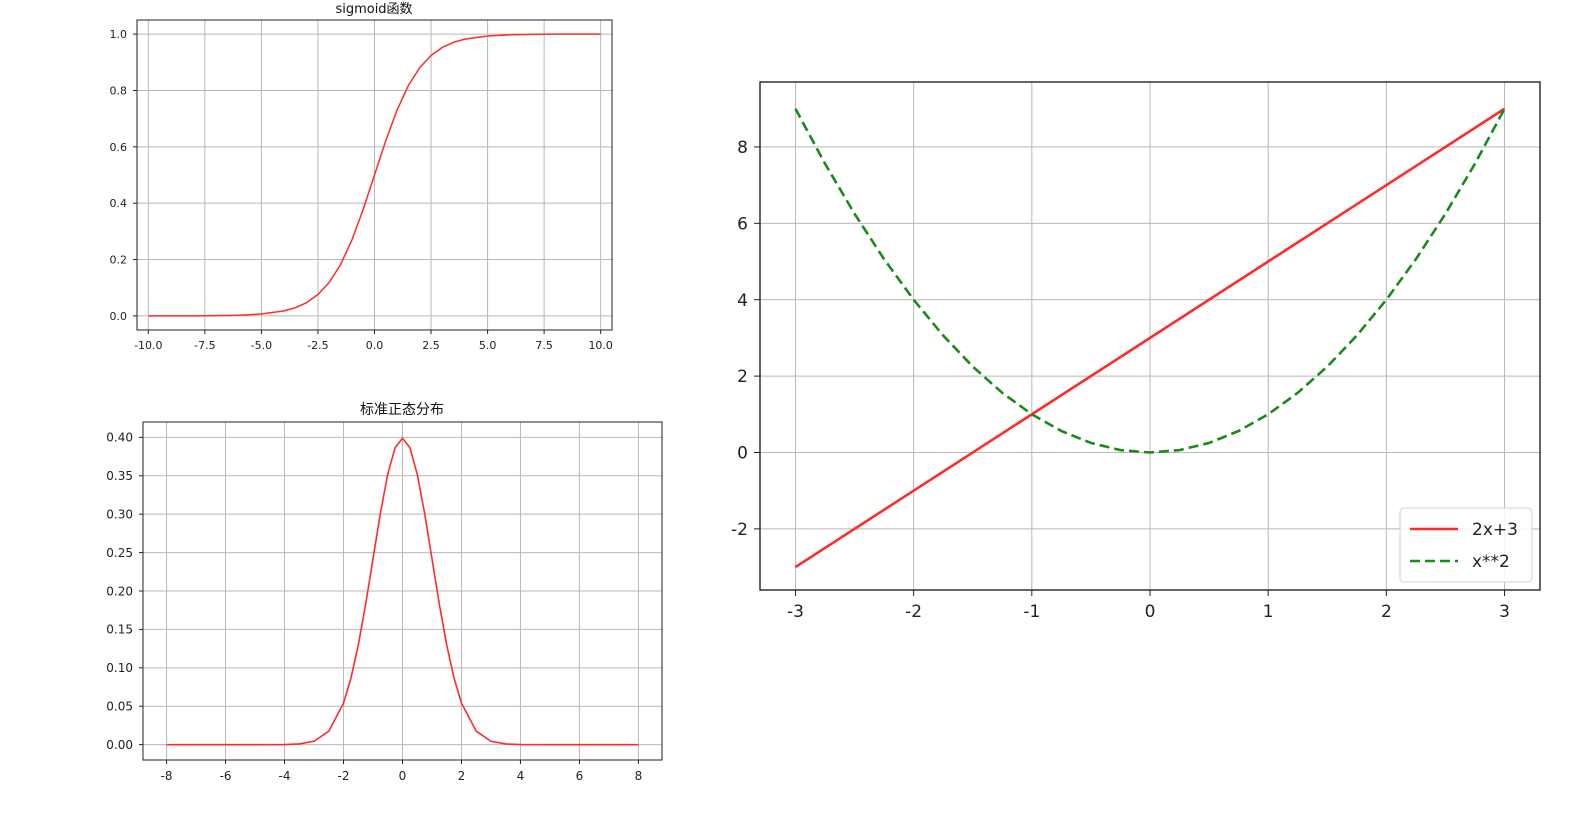 This screenshot has width=1593, height=826. What do you see at coordinates (742, 454) in the screenshot?
I see `y-tick-label: 0` at bounding box center [742, 454].